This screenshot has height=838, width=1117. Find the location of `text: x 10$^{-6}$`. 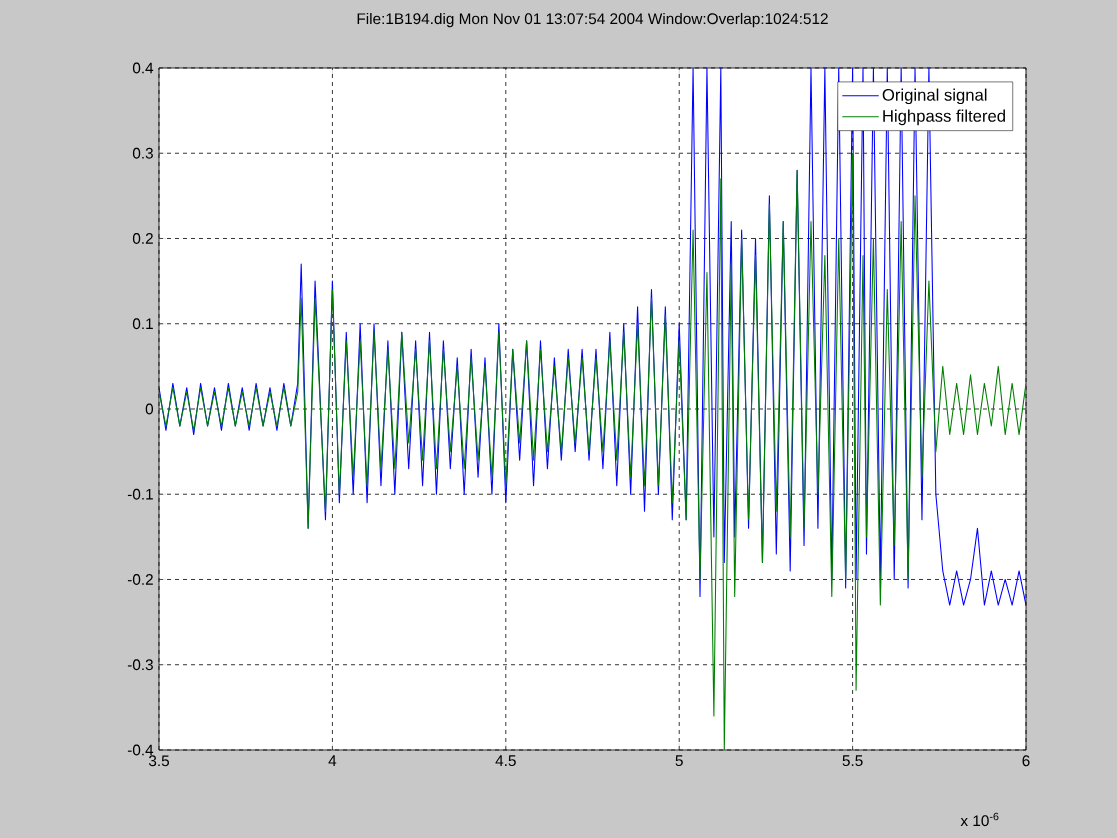

text: x 10$^{-6}$ is located at coordinates (979, 819).